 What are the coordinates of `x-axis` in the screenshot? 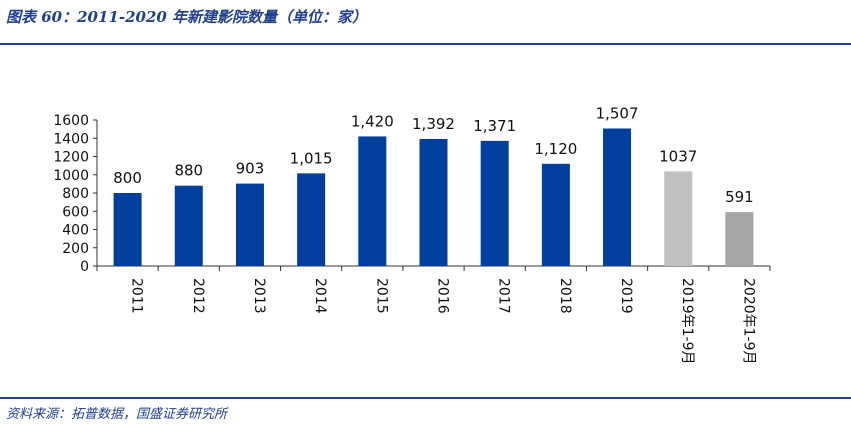 It's located at (433, 268).